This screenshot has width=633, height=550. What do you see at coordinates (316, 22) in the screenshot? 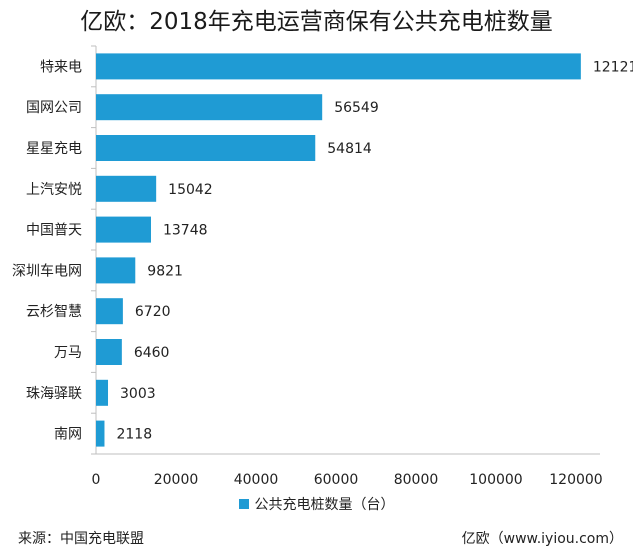
I see `chart-title: 亿欧：2018年充电运营商保有公共充电桩数量` at bounding box center [316, 22].